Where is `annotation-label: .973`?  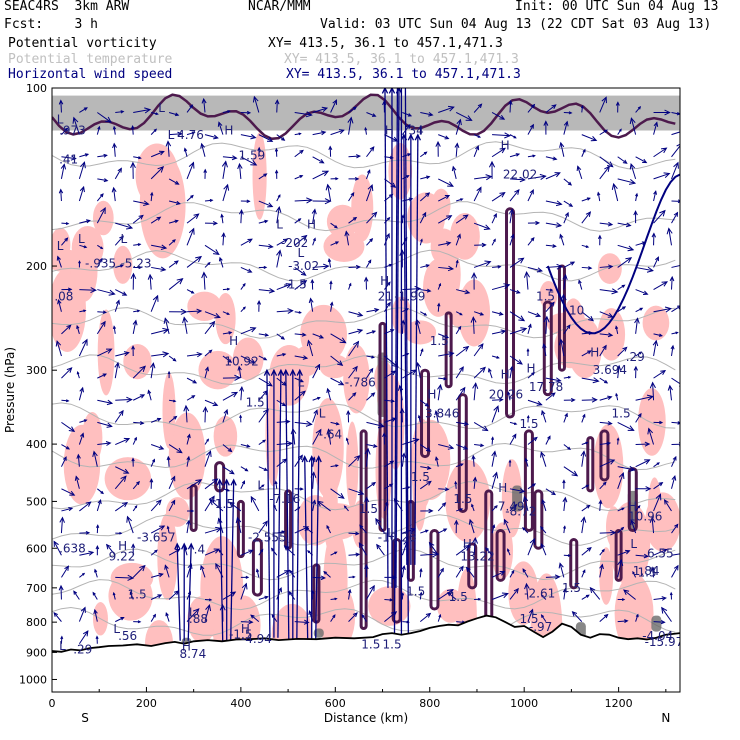
annotation-label: .973 is located at coordinates (72, 131).